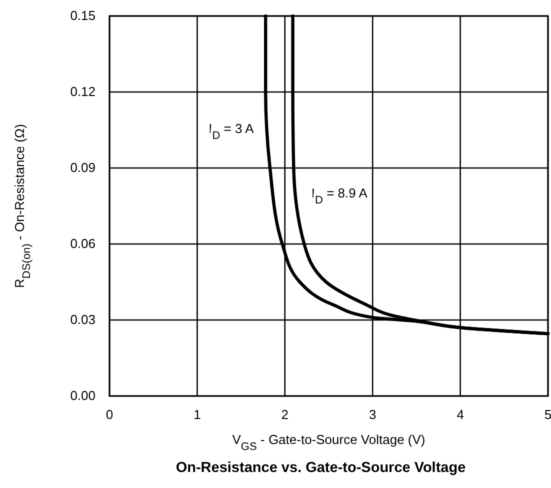  I want to click on y-tick-label: 0.09, so click(83, 168).